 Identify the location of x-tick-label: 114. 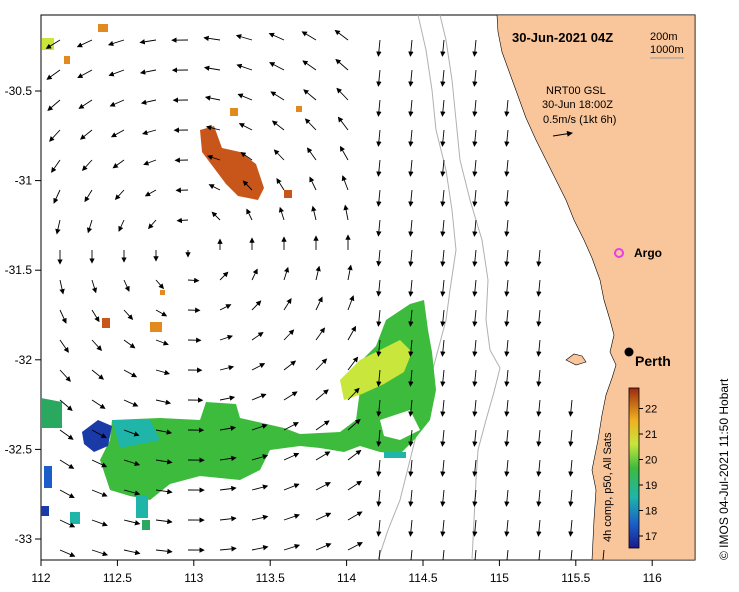
(346, 578).